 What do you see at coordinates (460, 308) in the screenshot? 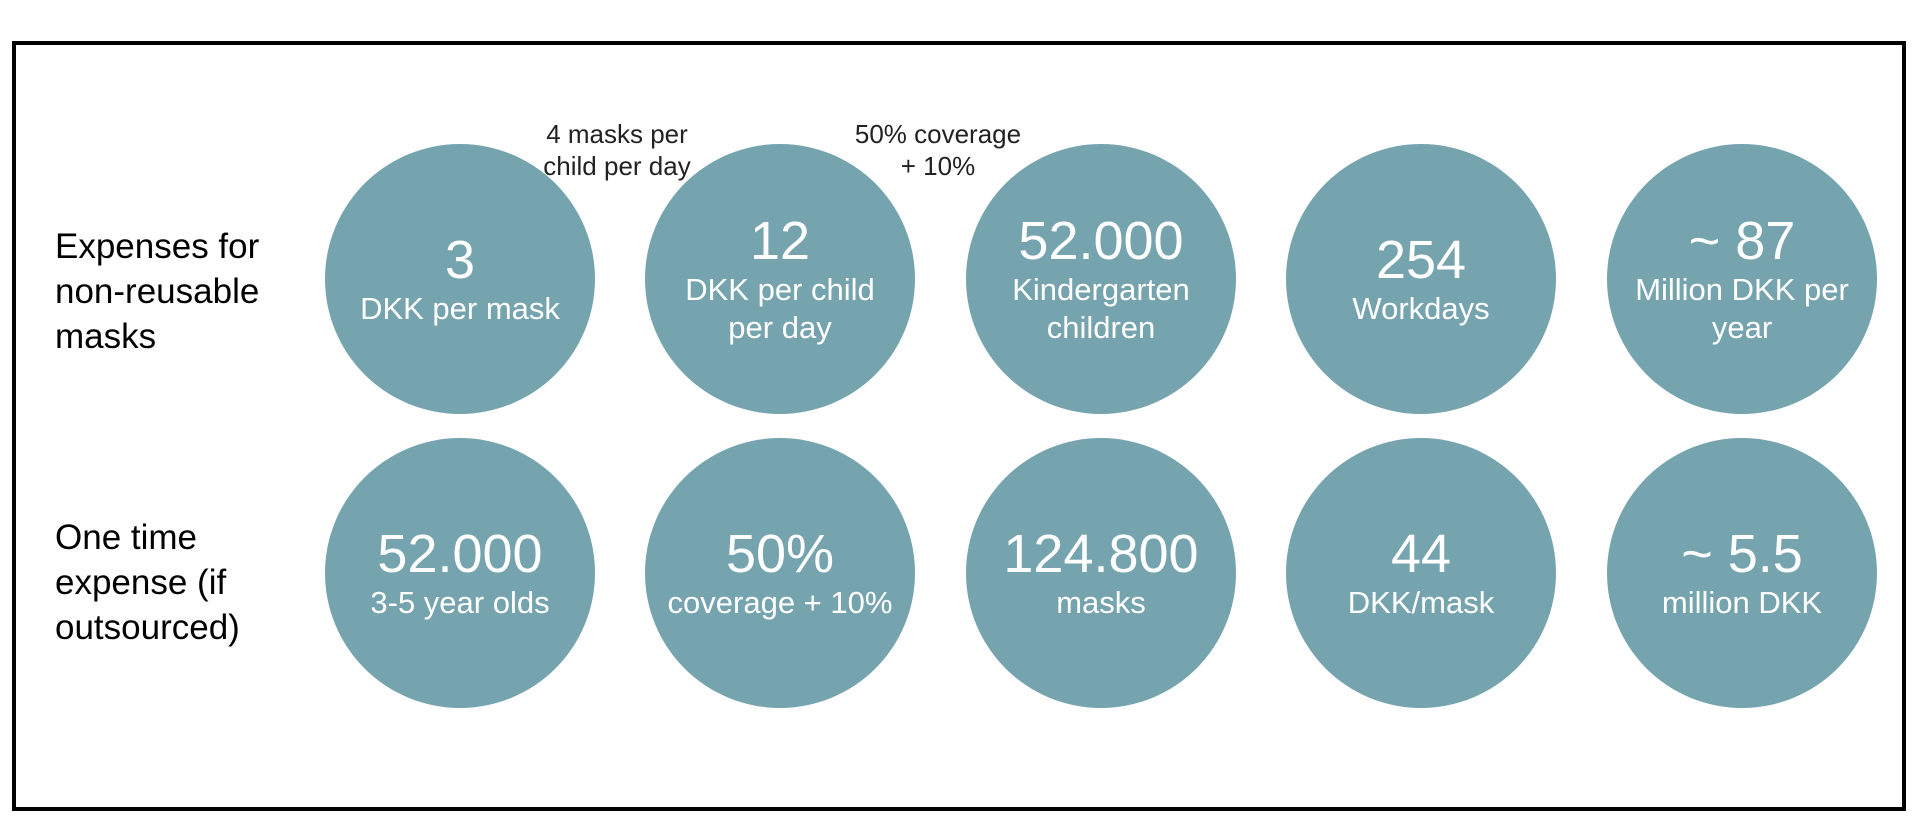
I see `circle-desc: DKK per mask` at bounding box center [460, 308].